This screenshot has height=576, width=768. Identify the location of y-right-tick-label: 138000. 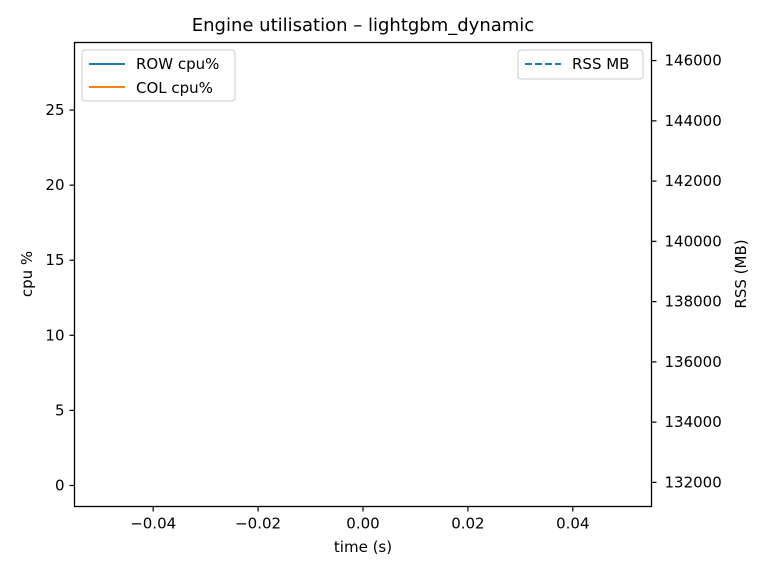
(693, 302).